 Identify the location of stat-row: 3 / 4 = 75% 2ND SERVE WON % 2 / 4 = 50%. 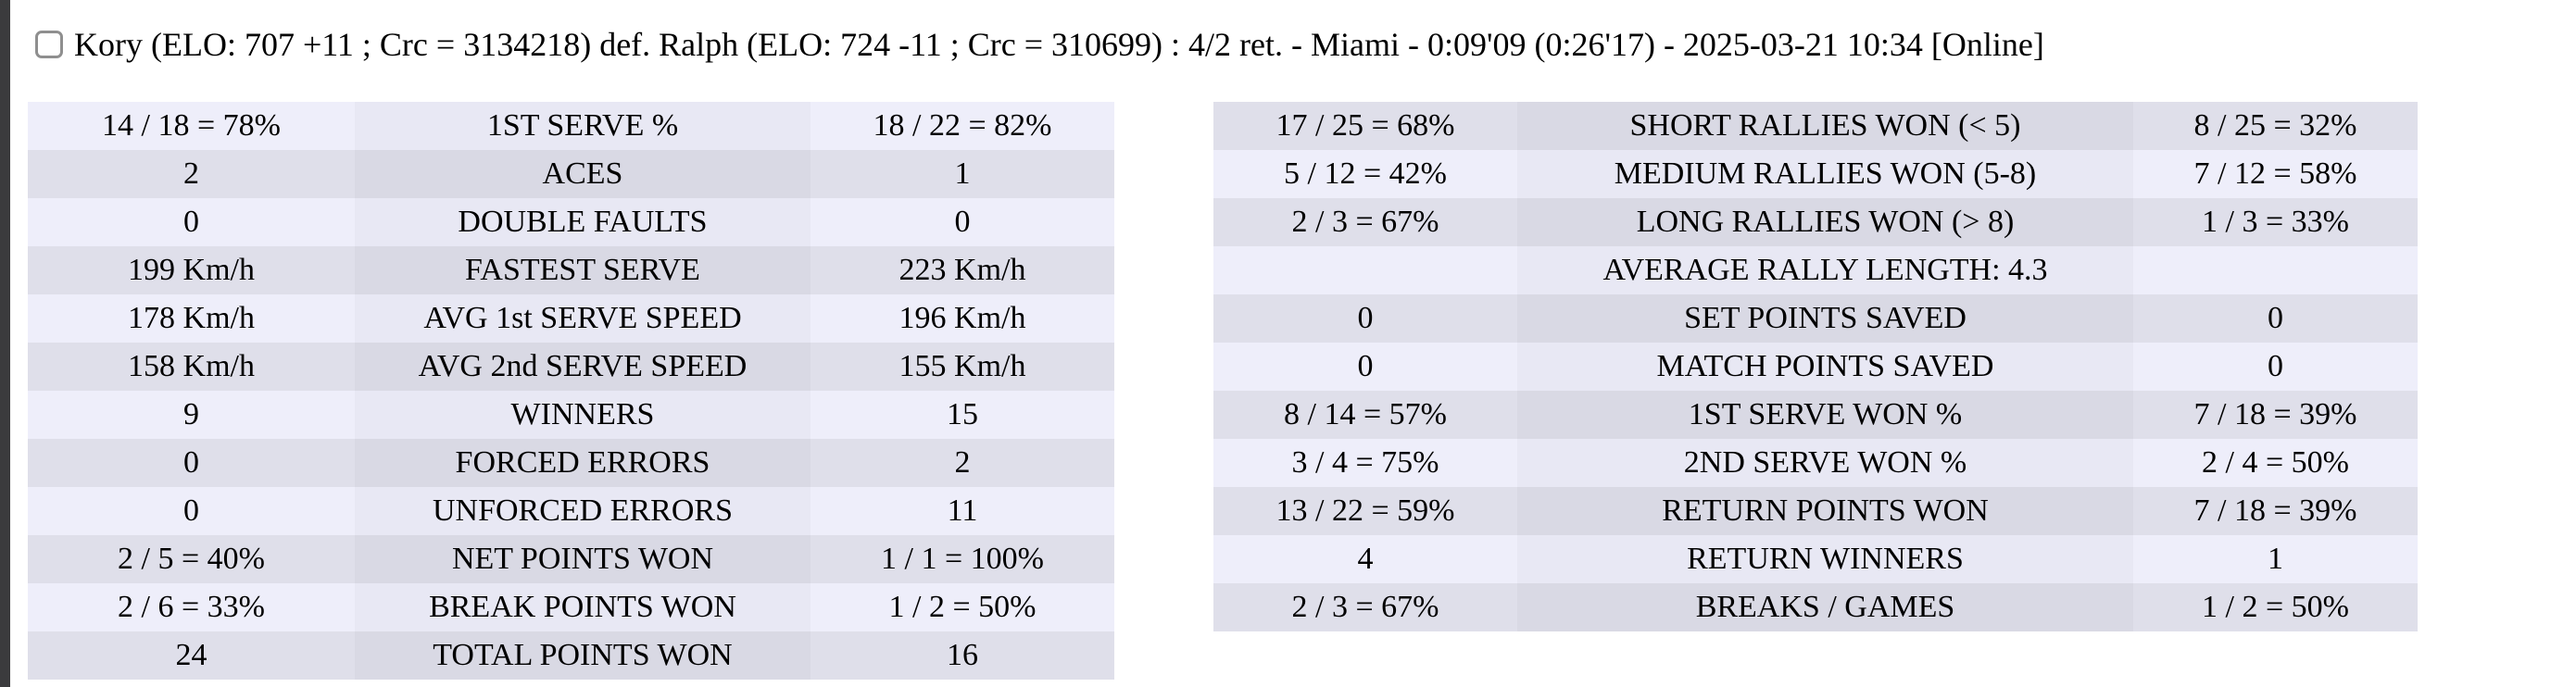
(1815, 463).